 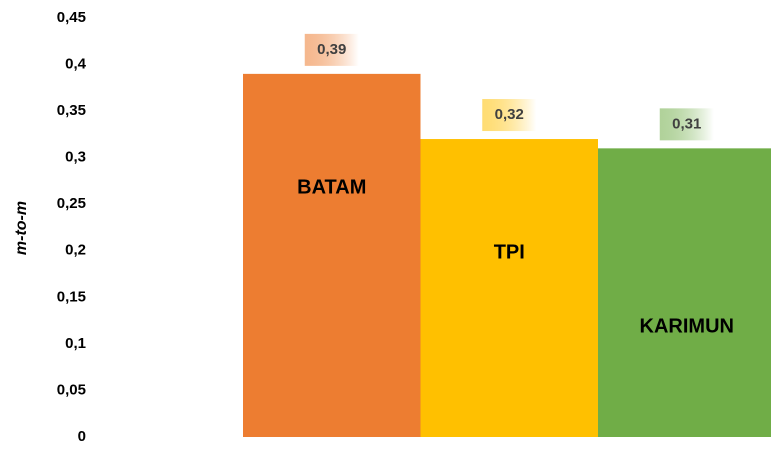 I want to click on y-axis-label: m-to-m, so click(x=21, y=228).